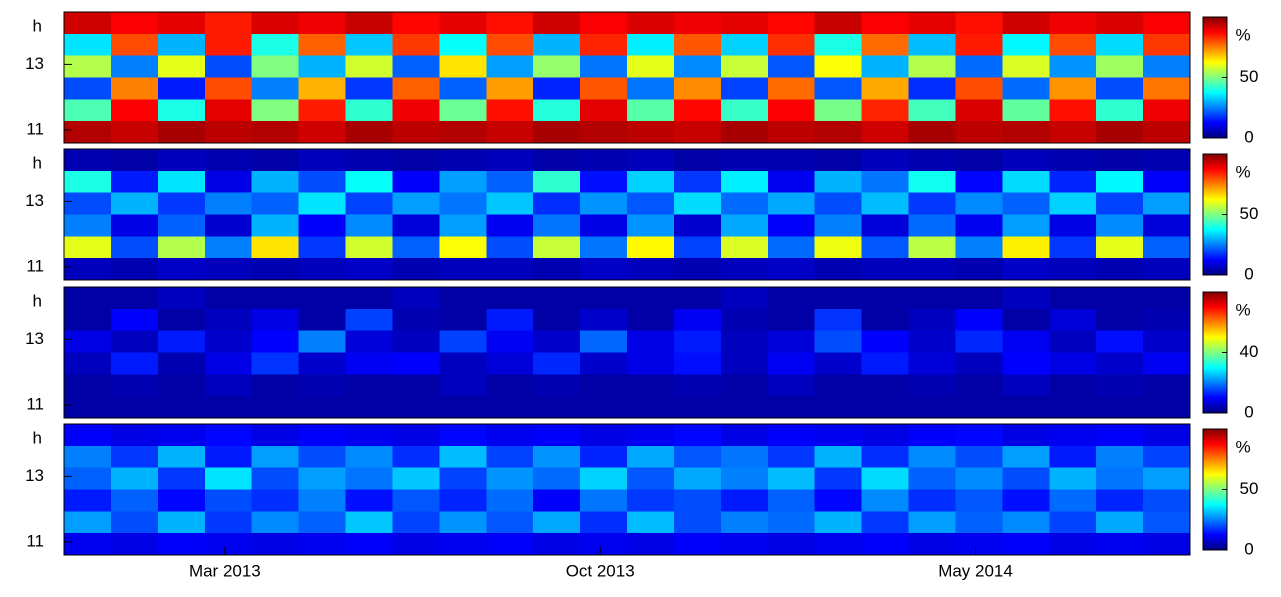  I want to click on colorbar-tick-label: 40, so click(1249, 351).